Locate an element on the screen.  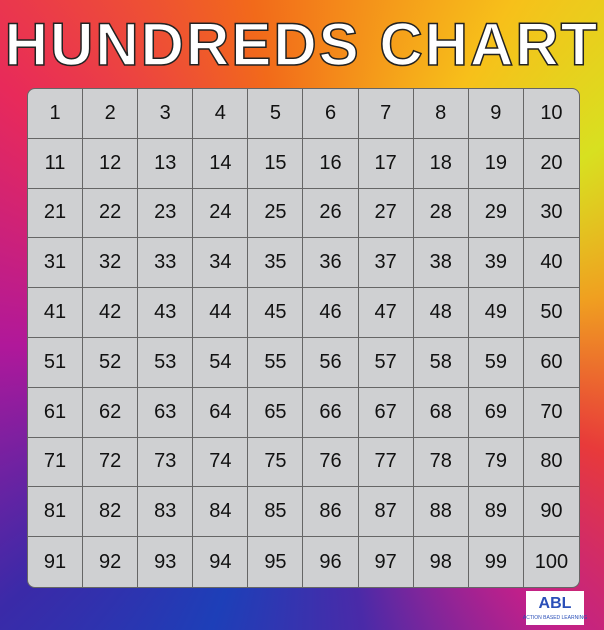
number-cell: 30 is located at coordinates (551, 214).